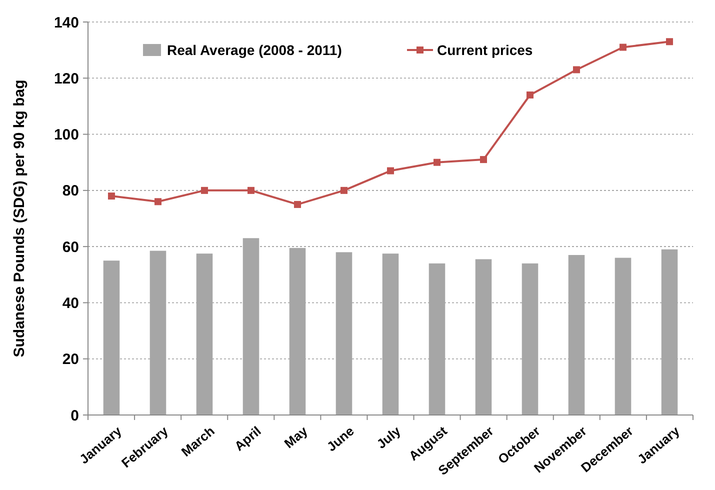 This screenshot has width=715, height=490. What do you see at coordinates (70, 247) in the screenshot?
I see `y-tick-label: 60` at bounding box center [70, 247].